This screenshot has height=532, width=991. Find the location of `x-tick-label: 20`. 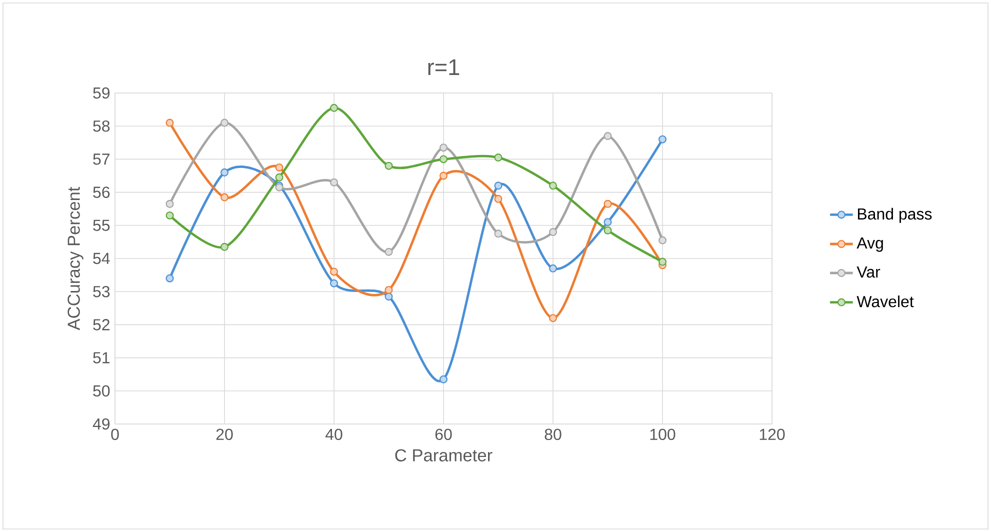

x-tick-label: 20 is located at coordinates (224, 434).